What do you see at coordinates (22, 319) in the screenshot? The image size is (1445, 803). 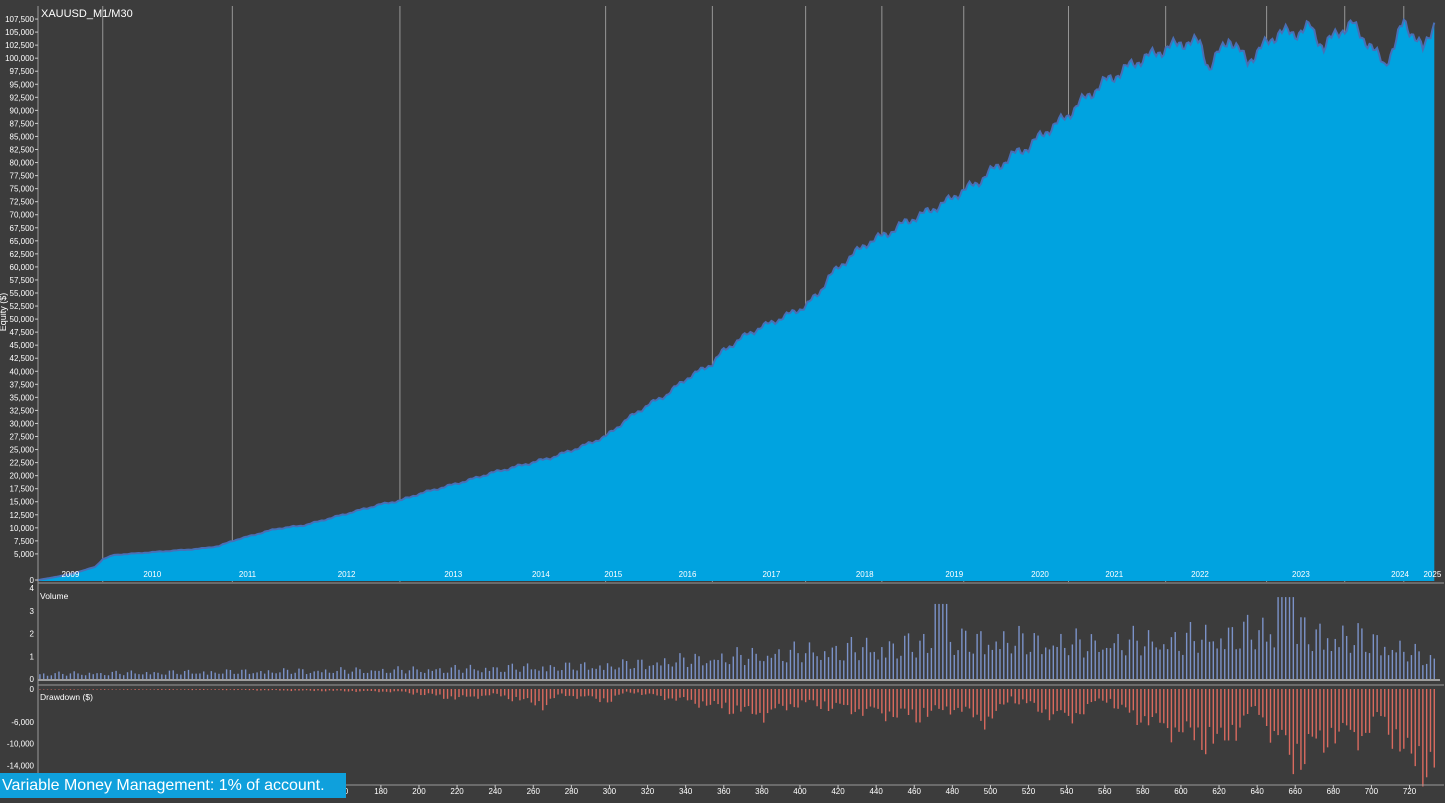 I see `equity-ytick-label: 50,000` at bounding box center [22, 319].